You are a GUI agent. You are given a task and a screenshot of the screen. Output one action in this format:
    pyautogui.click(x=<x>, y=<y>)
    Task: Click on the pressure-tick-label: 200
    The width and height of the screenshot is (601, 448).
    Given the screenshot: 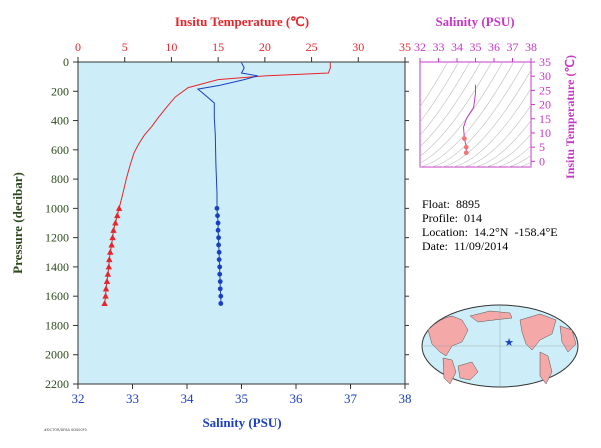 What is the action you would take?
    pyautogui.click(x=60, y=91)
    